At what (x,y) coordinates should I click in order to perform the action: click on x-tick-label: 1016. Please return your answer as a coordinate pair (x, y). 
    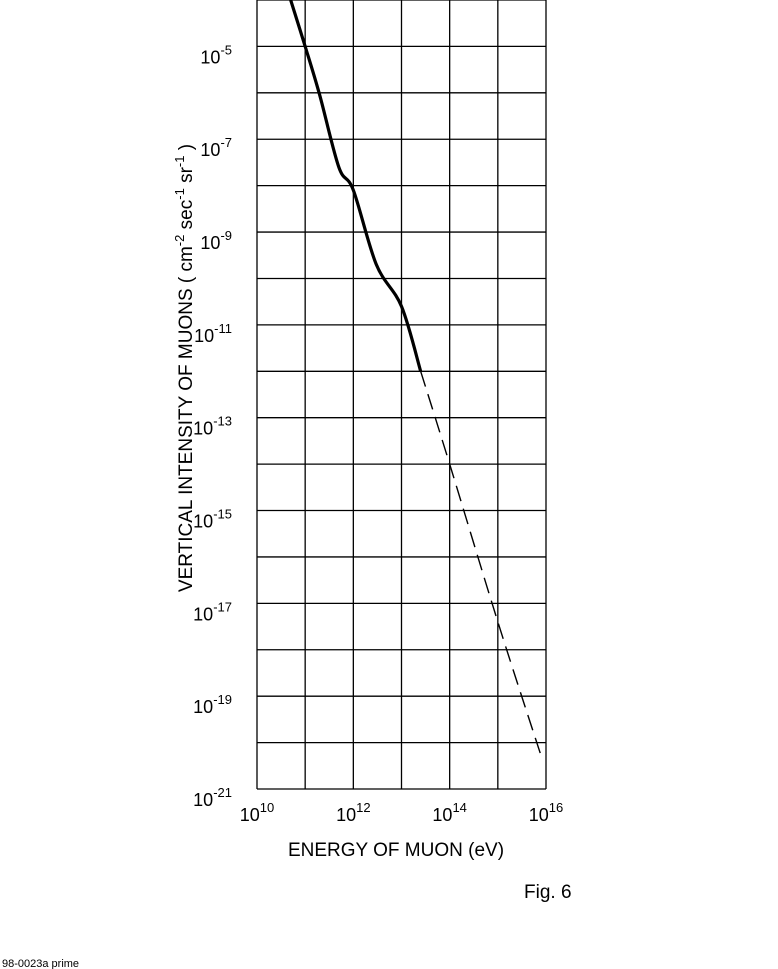
    Looking at the image, I should click on (546, 812).